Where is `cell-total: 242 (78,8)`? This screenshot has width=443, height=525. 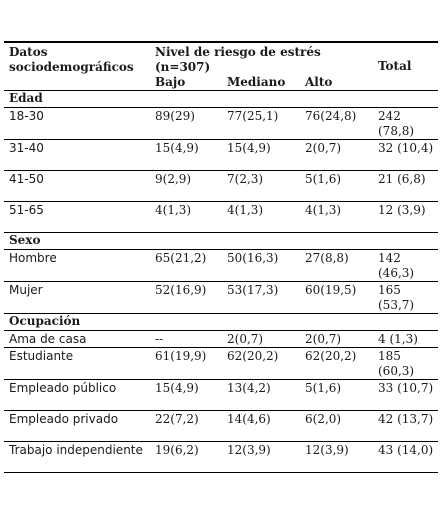
cell-total: 242 (78,8) is located at coordinates (396, 123).